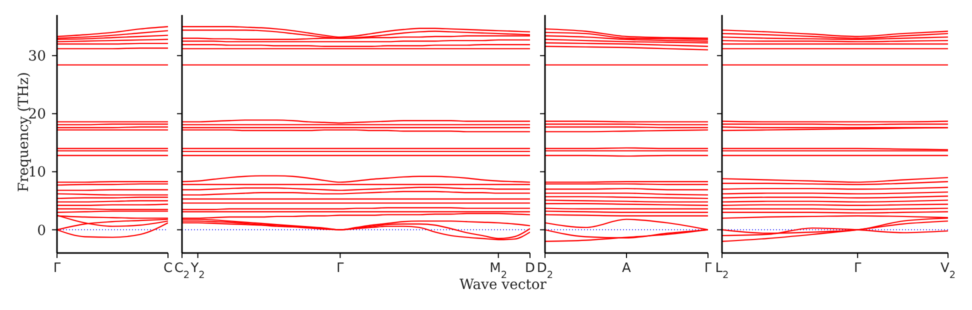 The image size is (972, 310). I want to click on x-tick-label: Y$_{2}$, so click(197, 270).